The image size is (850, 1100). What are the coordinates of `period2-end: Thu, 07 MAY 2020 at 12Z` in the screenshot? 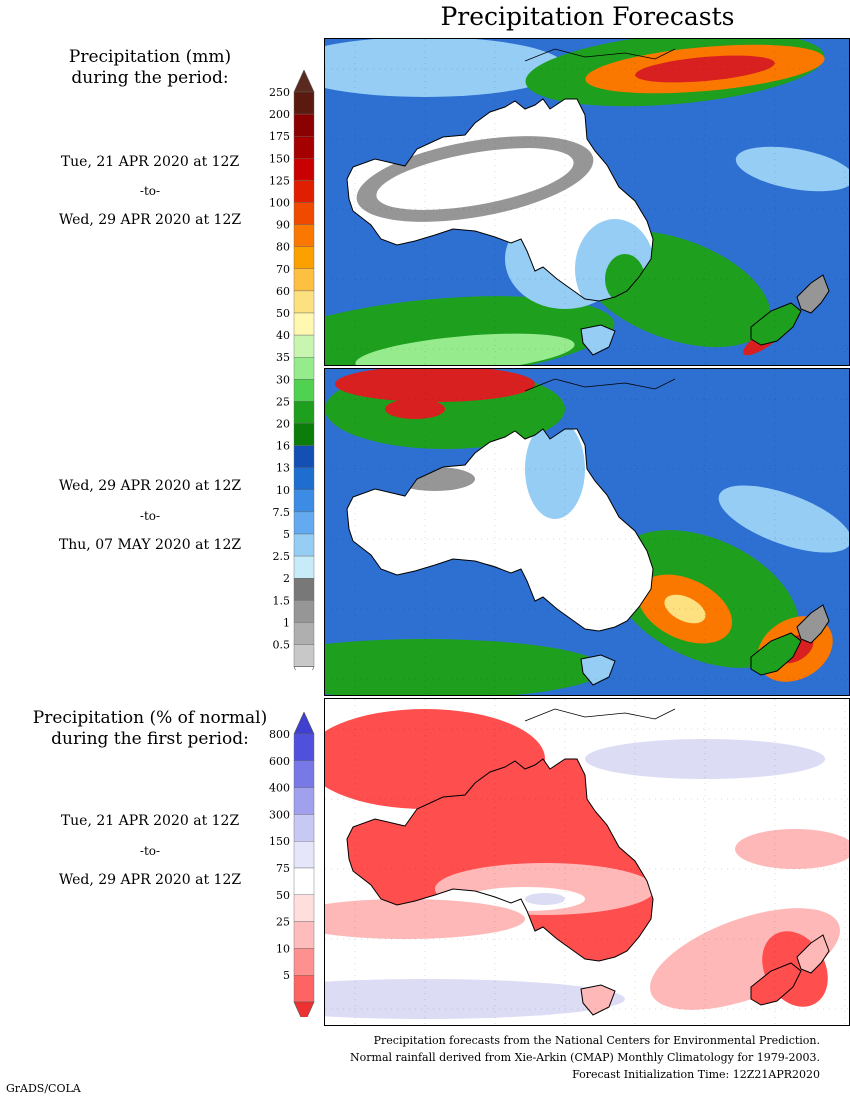 It's located at (150, 545).